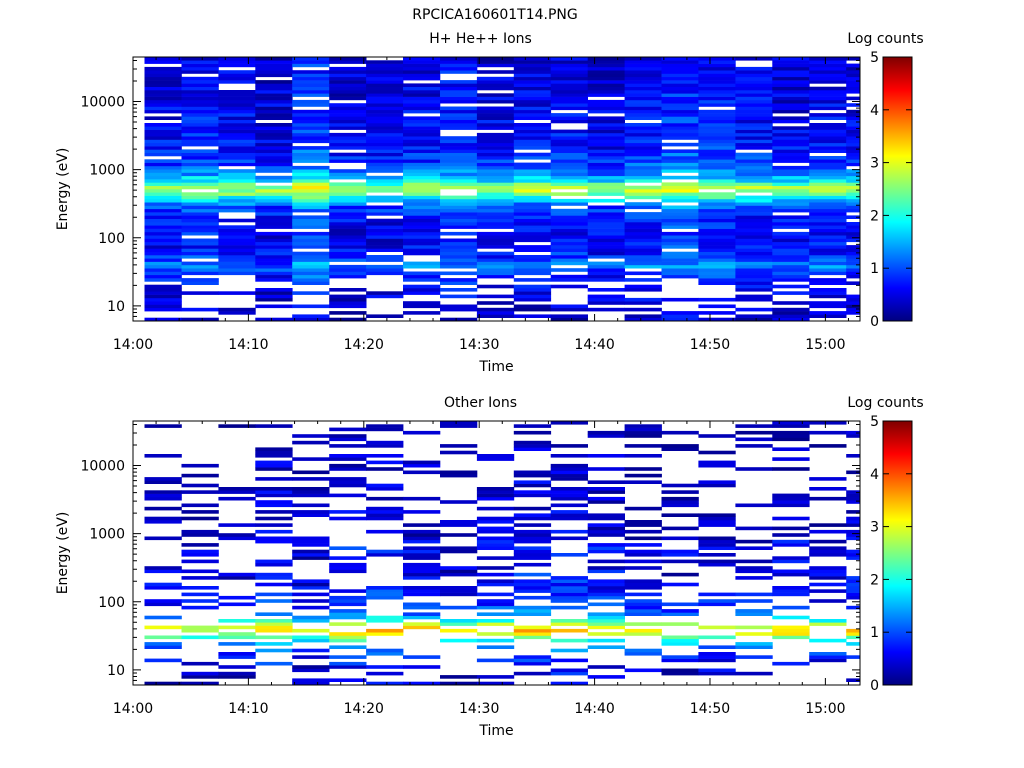  I want to click on colorbar-tick-label: 2, so click(874, 216).